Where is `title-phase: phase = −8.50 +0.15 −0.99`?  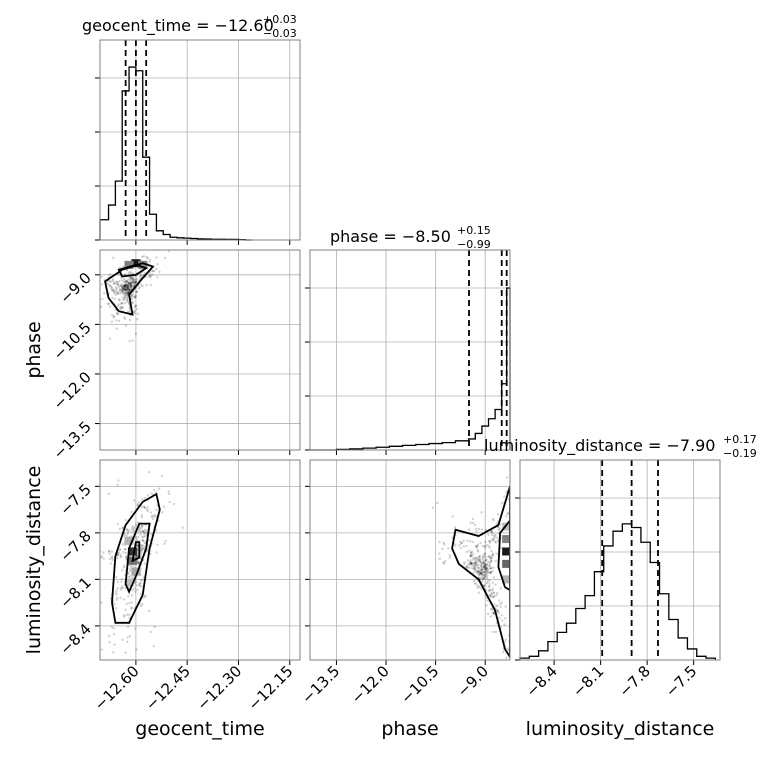
title-phase: phase = −8.50 +0.15 −0.99 is located at coordinates (410, 237).